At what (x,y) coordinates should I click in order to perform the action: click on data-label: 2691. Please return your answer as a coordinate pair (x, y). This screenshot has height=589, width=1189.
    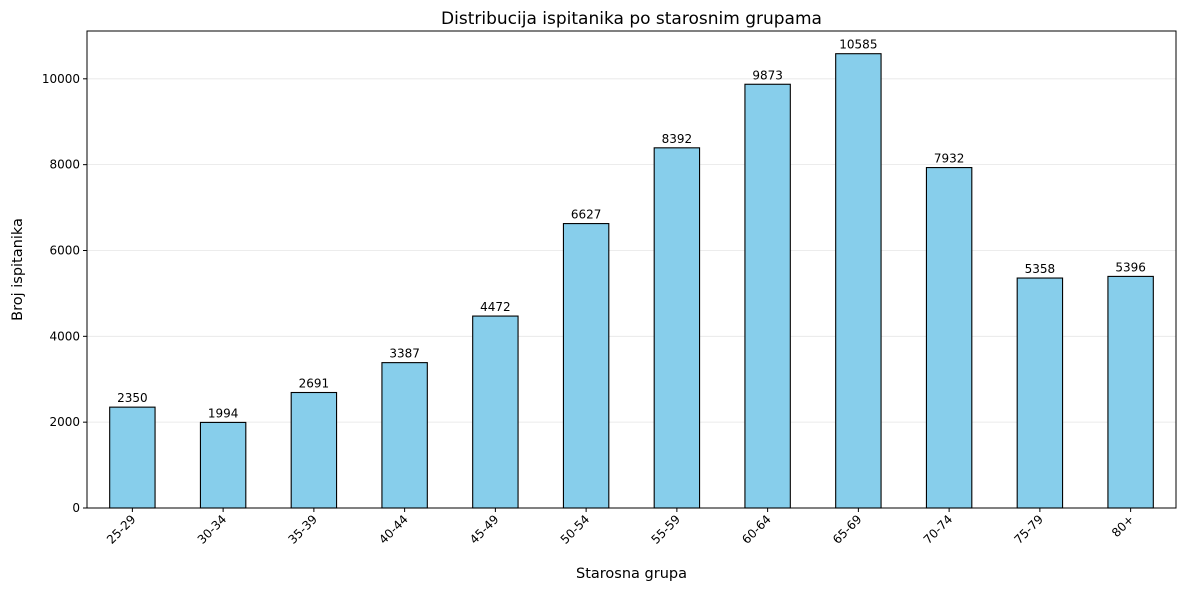
    Looking at the image, I should click on (314, 384).